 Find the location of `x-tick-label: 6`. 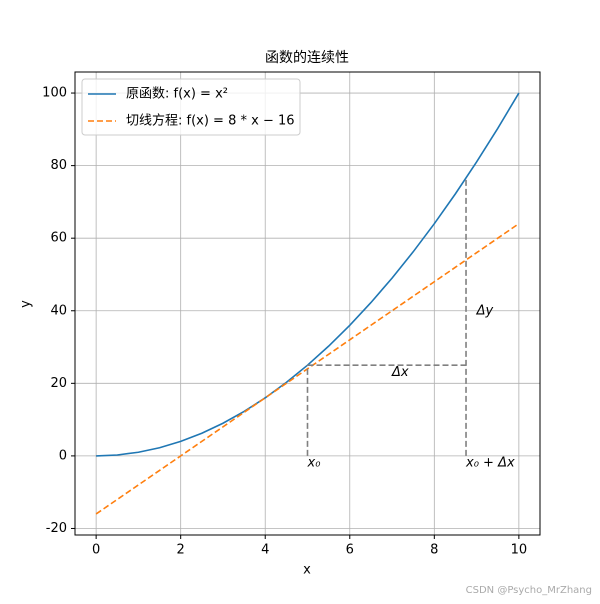

x-tick-label: 6 is located at coordinates (350, 550).